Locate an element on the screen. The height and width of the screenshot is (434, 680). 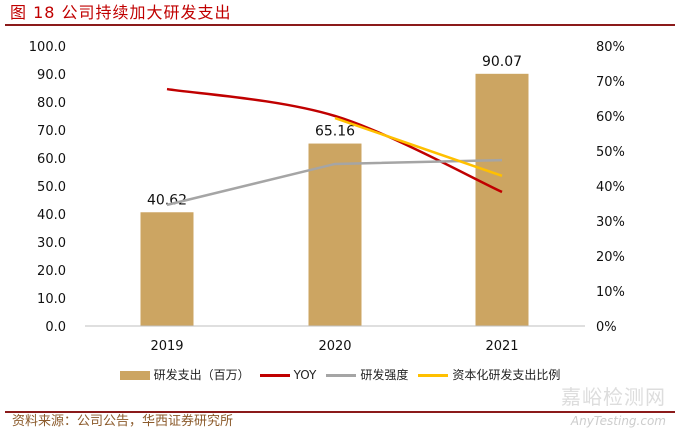
y-left-tick-label: 0.0 is located at coordinates (55, 327).